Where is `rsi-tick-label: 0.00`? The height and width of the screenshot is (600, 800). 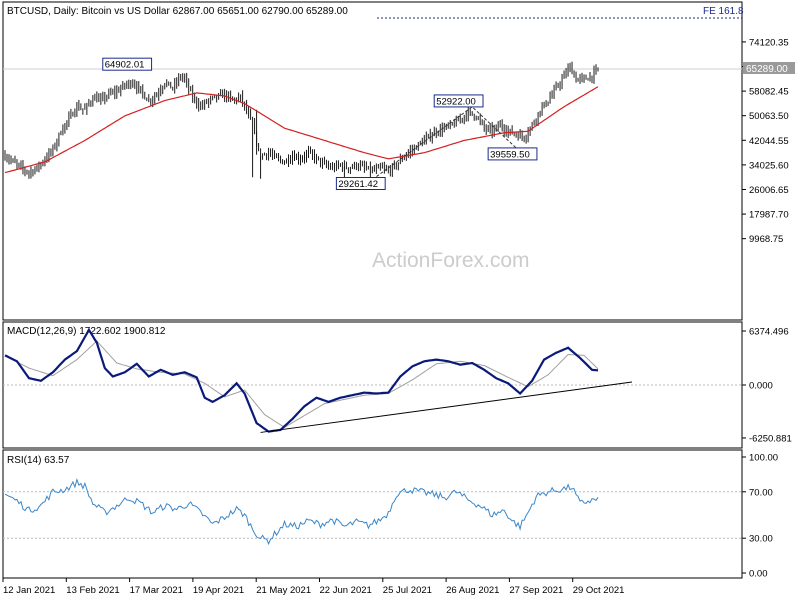 rsi-tick-label: 0.00 is located at coordinates (758, 574).